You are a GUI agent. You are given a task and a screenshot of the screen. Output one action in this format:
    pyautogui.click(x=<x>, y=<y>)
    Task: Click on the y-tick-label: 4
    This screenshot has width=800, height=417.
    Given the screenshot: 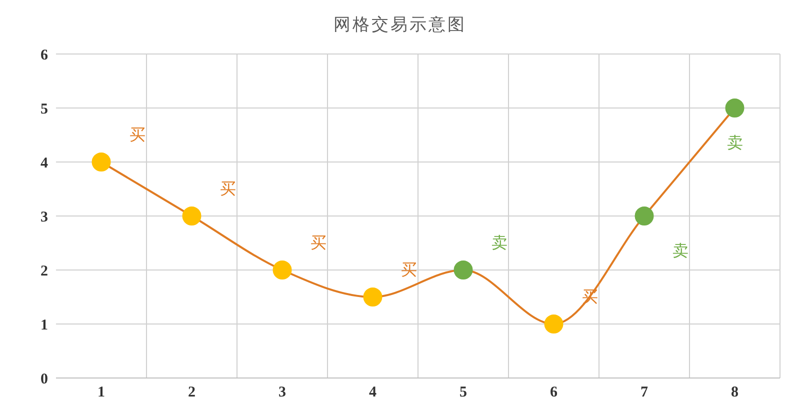 What is the action you would take?
    pyautogui.click(x=44, y=163)
    